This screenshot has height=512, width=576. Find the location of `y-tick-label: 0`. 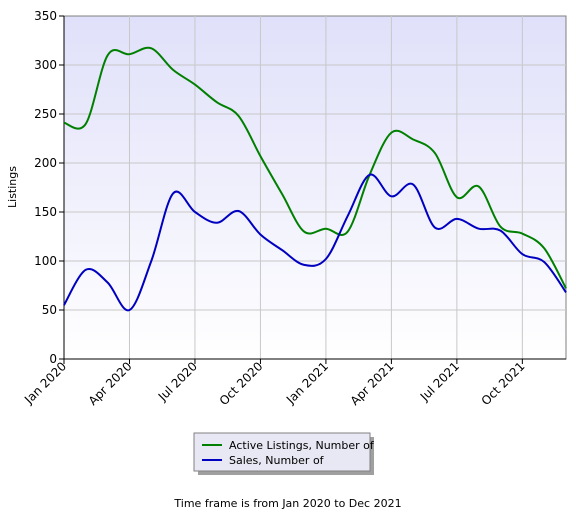

y-tick-label: 0 is located at coordinates (53, 359).